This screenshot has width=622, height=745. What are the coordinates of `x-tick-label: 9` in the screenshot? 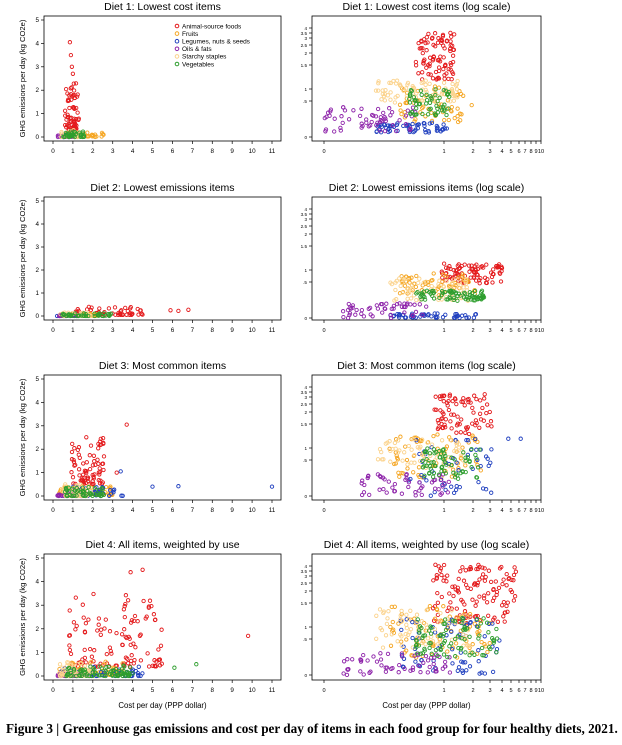 It's located at (232, 330).